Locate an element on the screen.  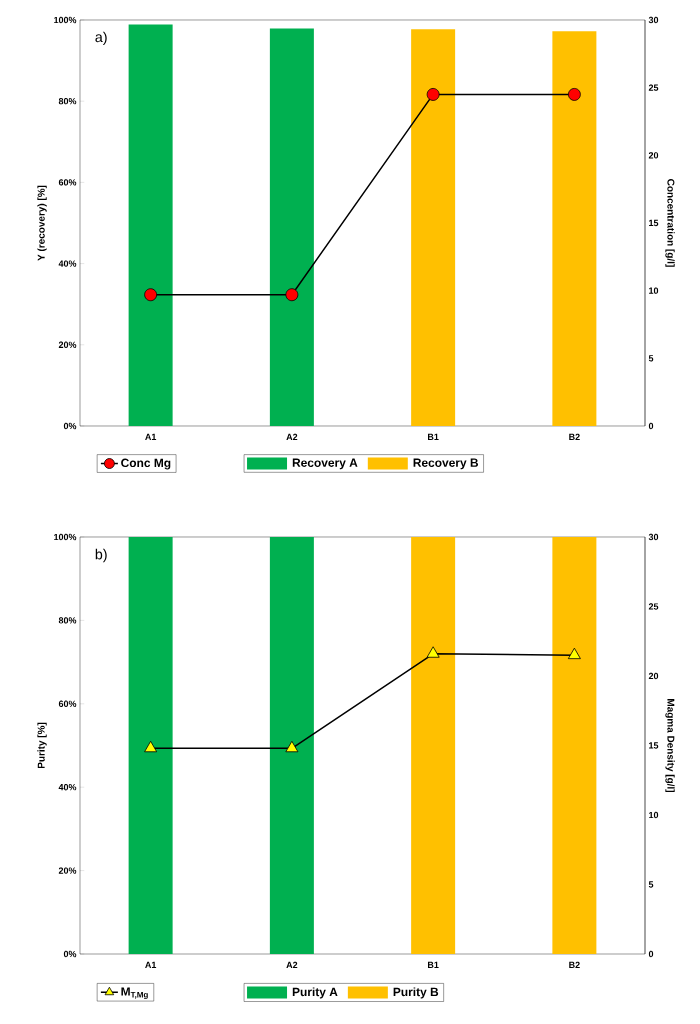
legend-label: M$_{T,Mg}$ is located at coordinates (134, 993).